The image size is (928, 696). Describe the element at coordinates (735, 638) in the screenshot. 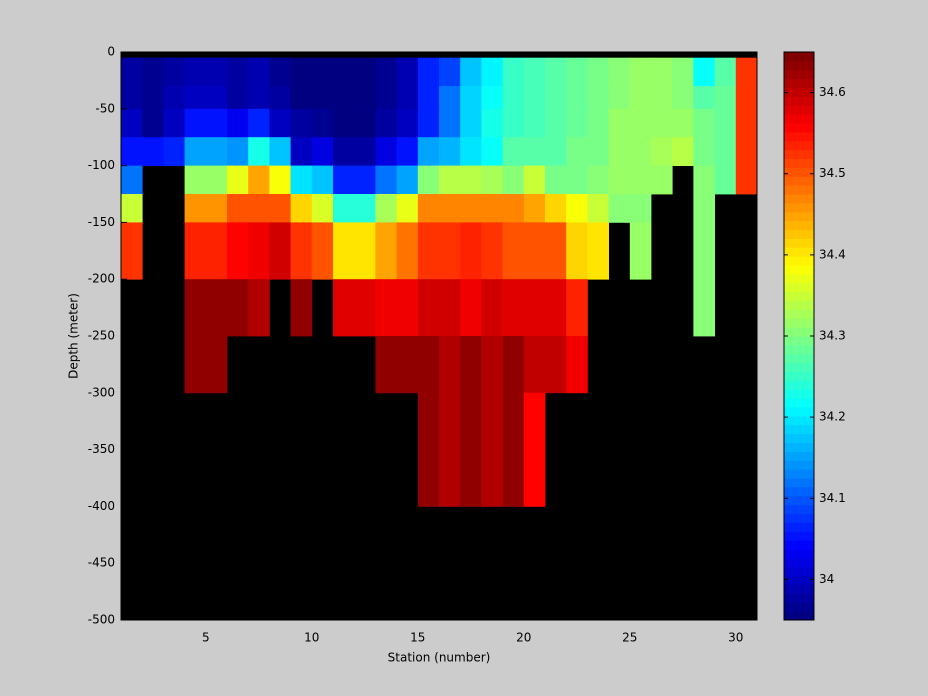

I see `x-tick-label: 30` at that location.